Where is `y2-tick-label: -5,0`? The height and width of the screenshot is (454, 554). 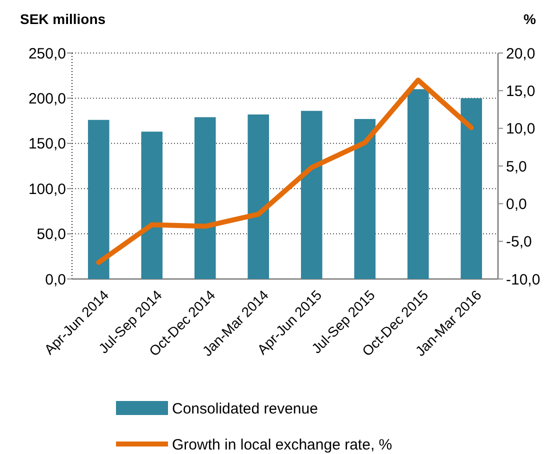
y2-tick-label: -5,0 is located at coordinates (519, 242).